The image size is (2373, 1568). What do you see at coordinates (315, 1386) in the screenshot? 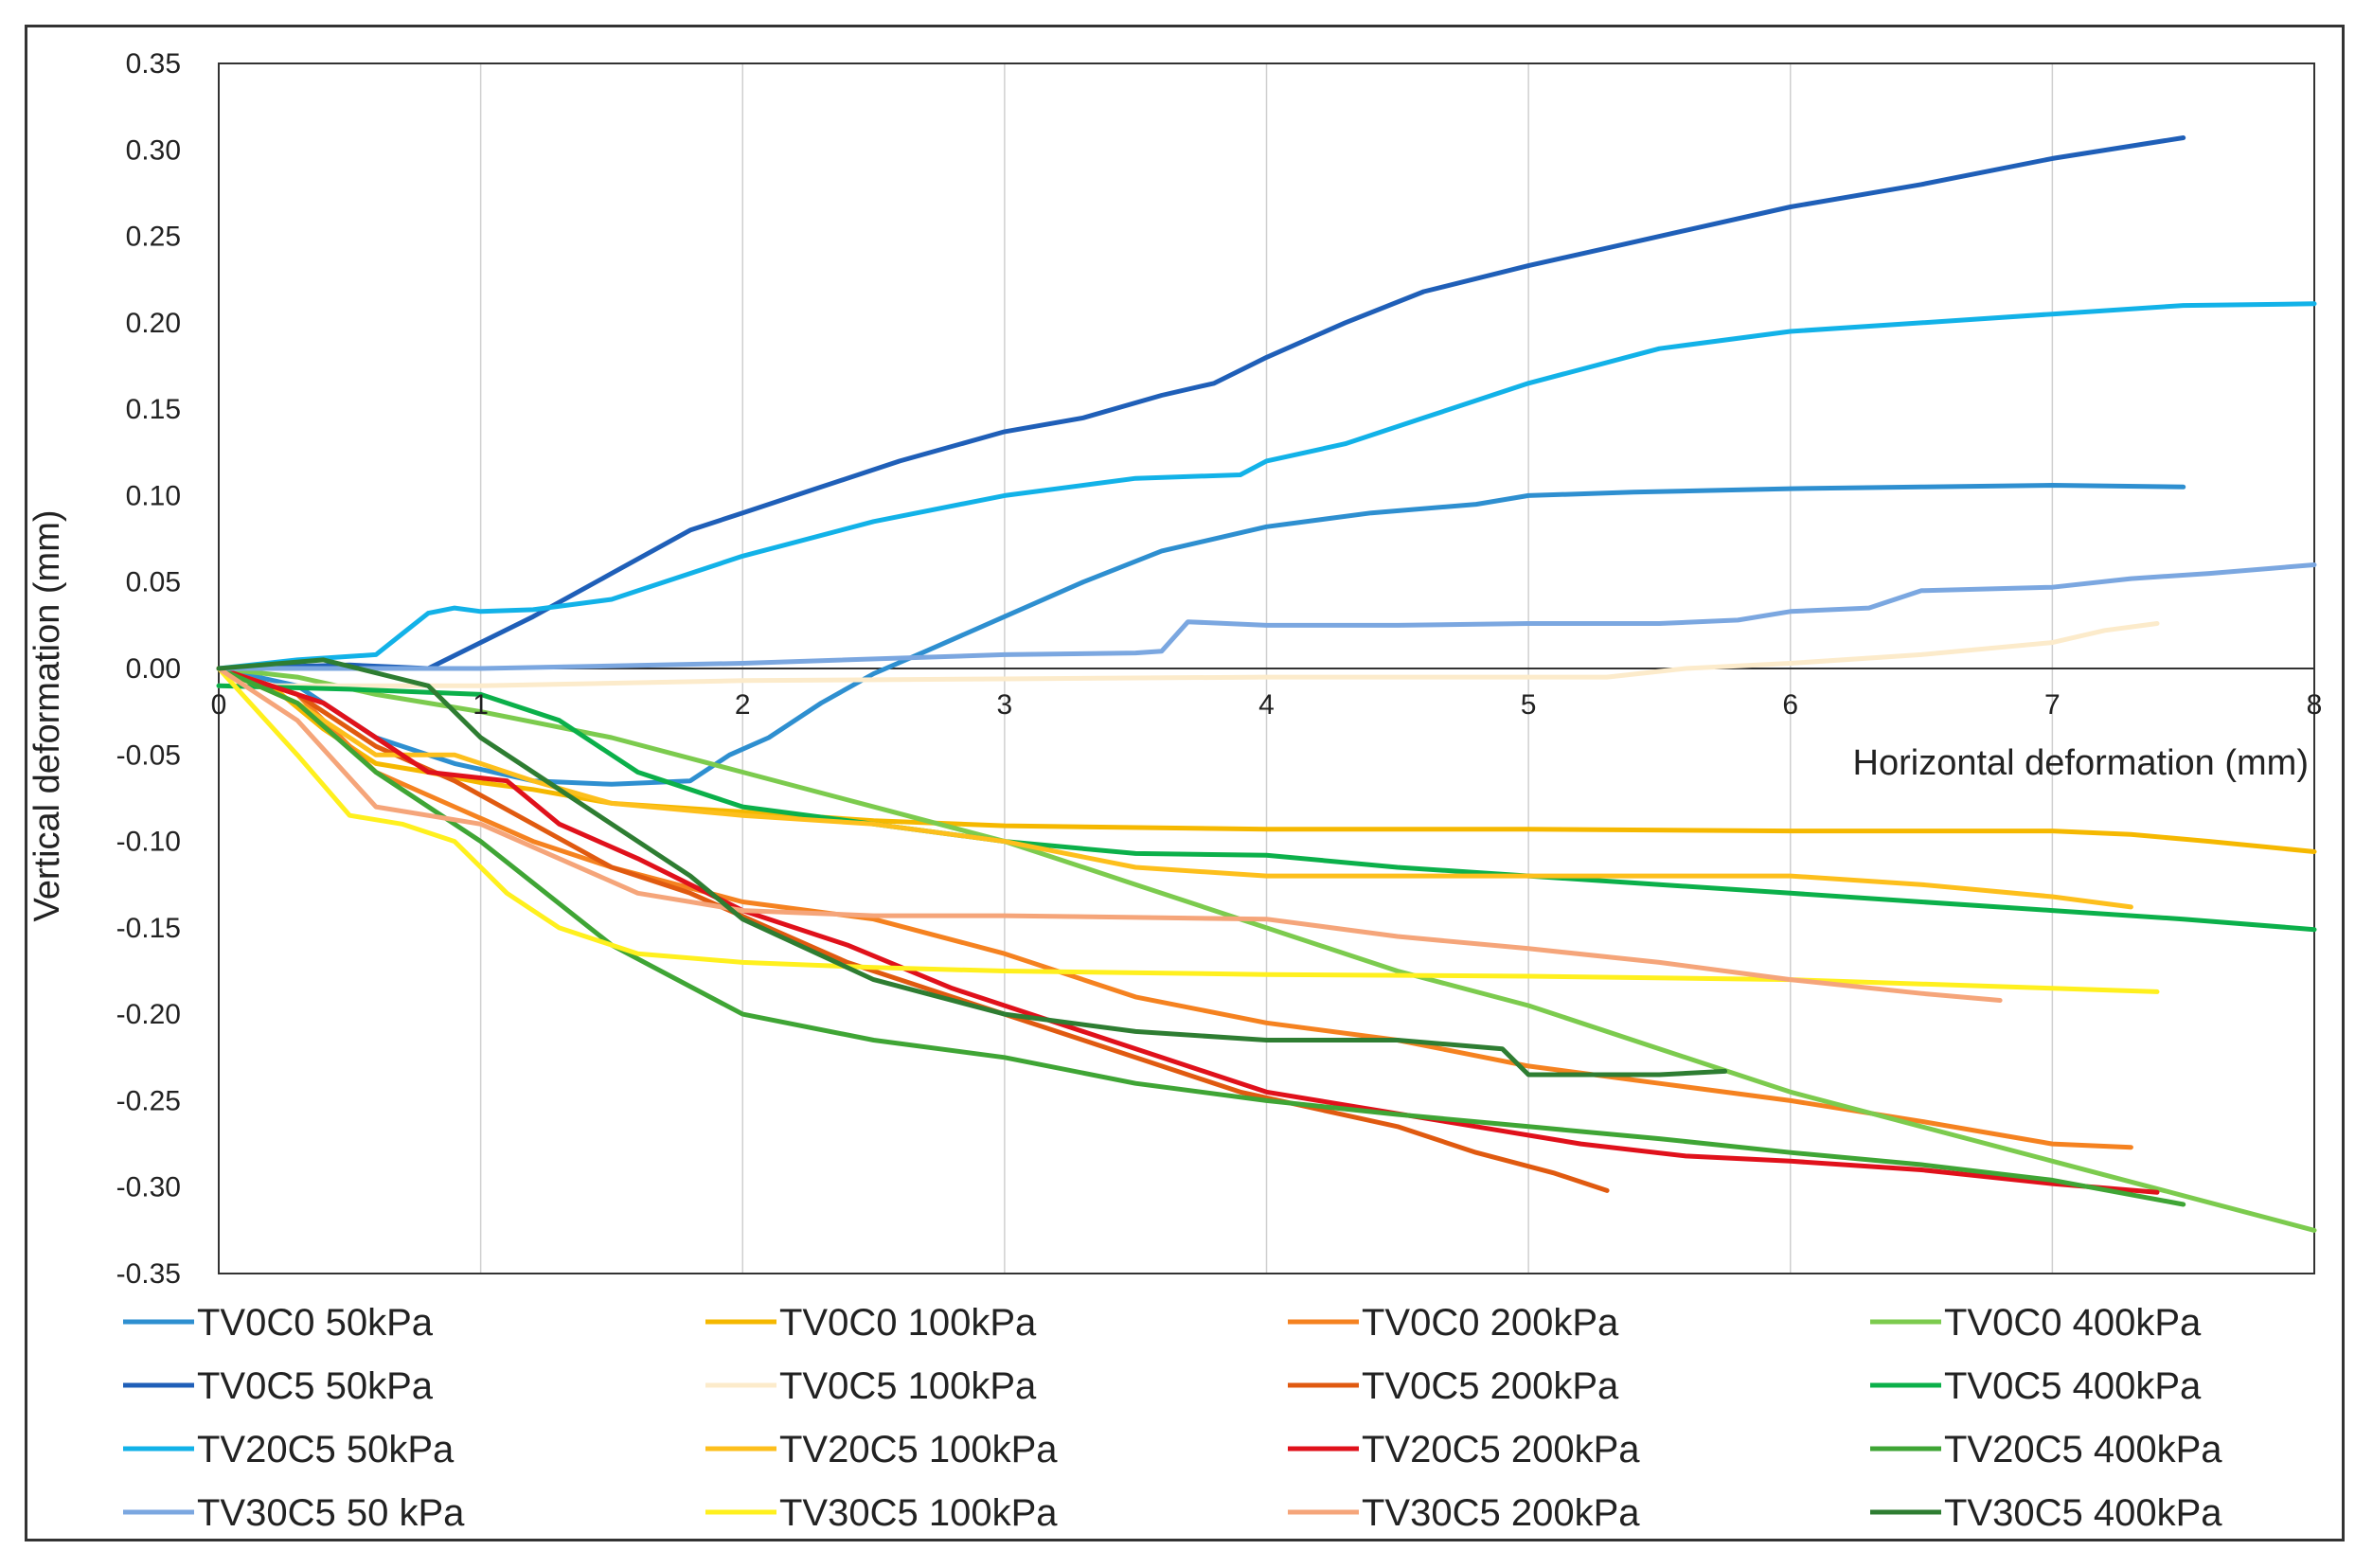
I see `legend-label: TV0C5 50kPa` at bounding box center [315, 1386].